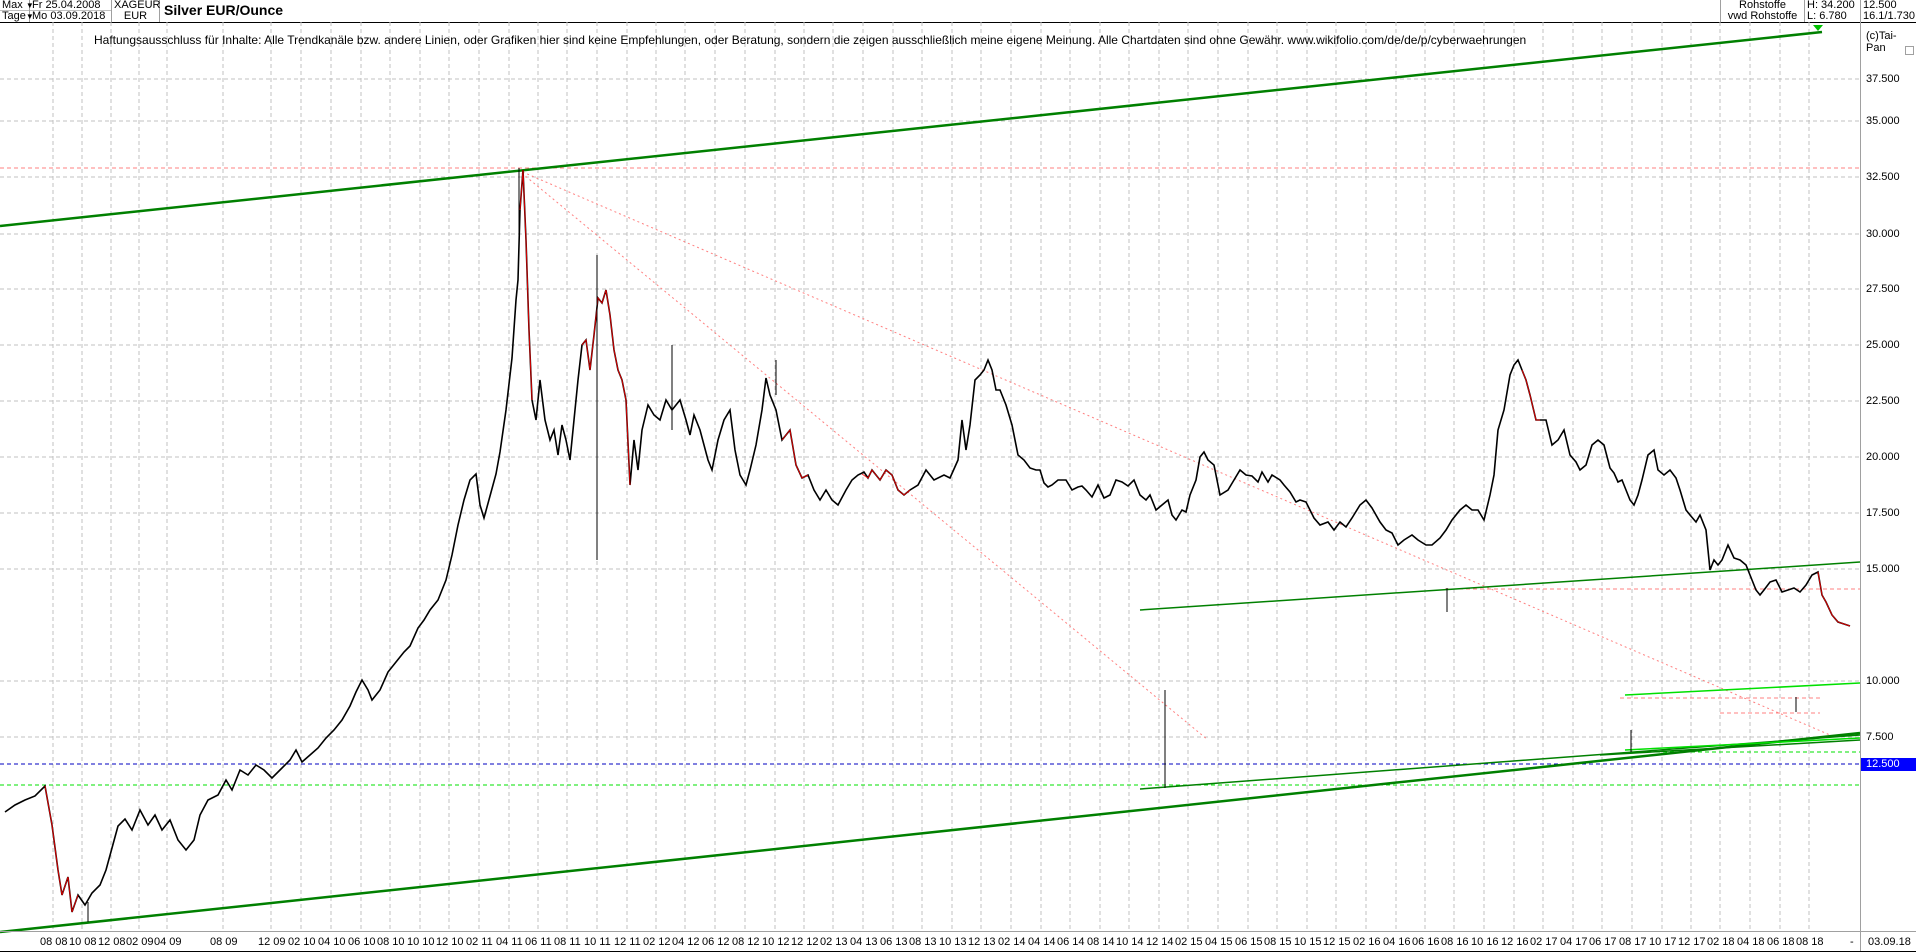  I want to click on symbol: XAGEUR, so click(137, 5).